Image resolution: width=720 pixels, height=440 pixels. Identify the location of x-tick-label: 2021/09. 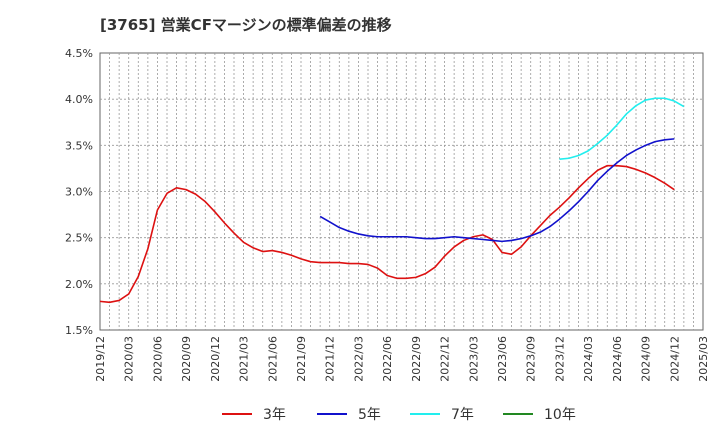
(301, 359).